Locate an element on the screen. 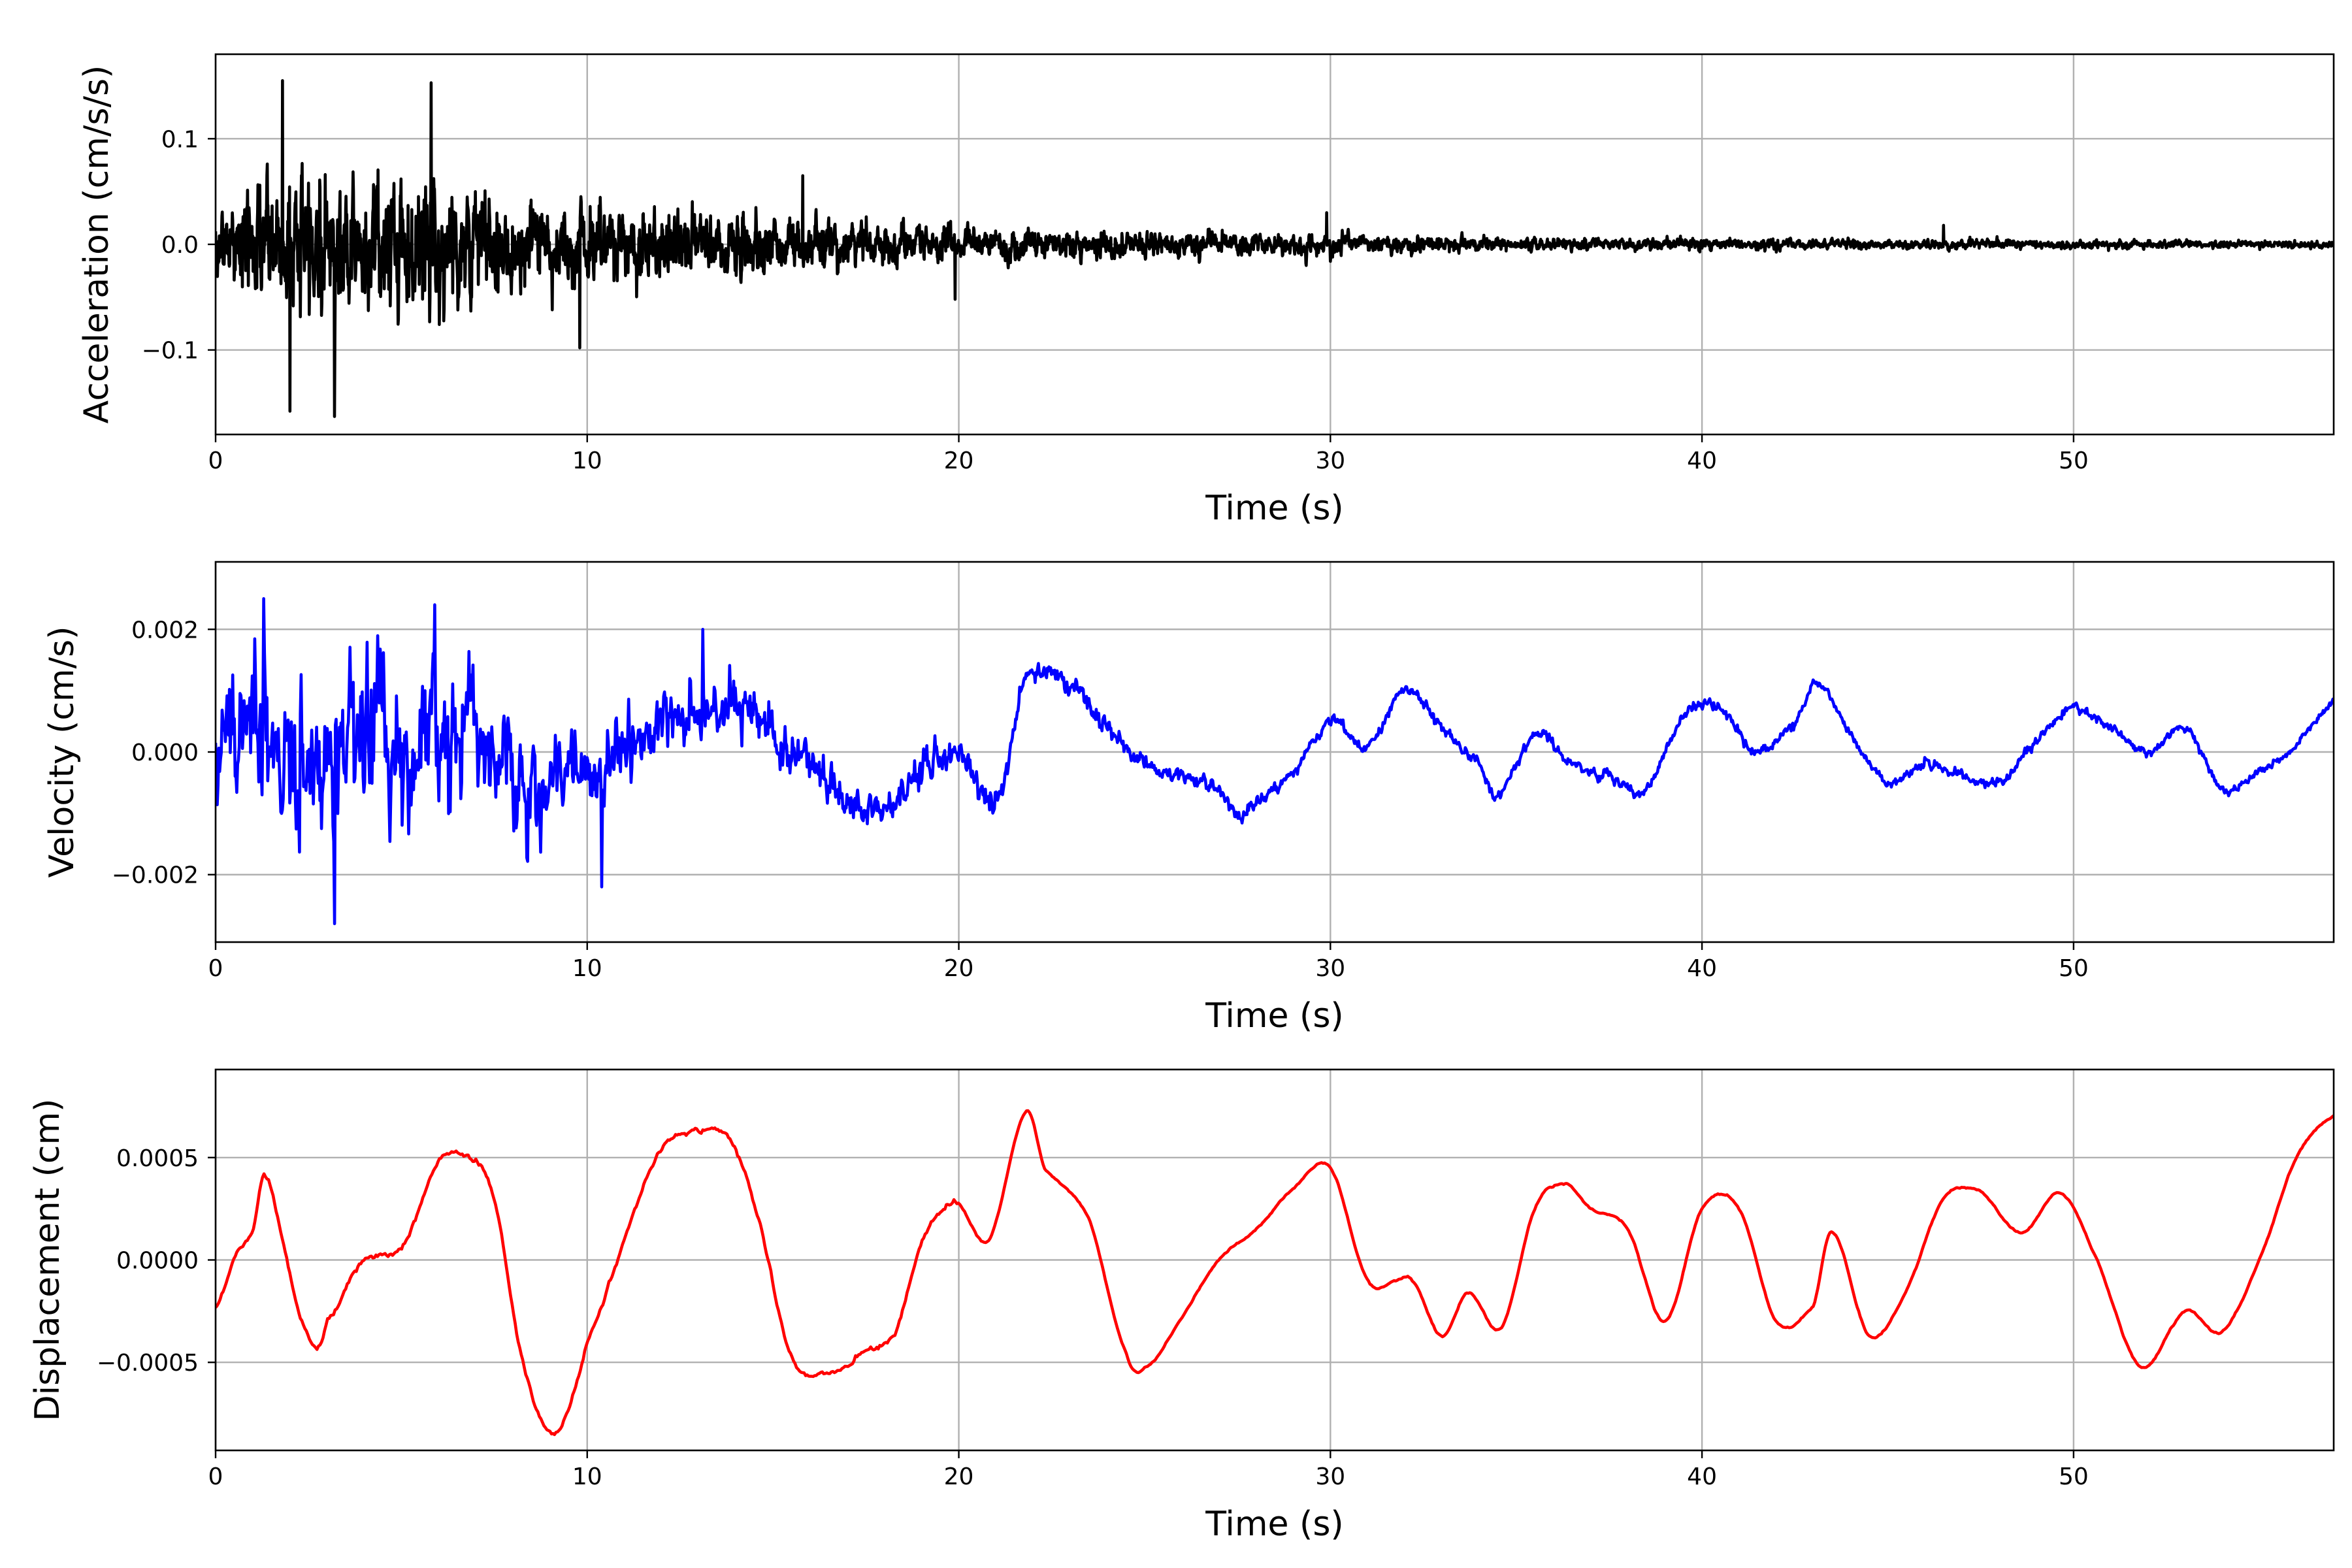  displacement-x-tick-label: 20 is located at coordinates (959, 1476).